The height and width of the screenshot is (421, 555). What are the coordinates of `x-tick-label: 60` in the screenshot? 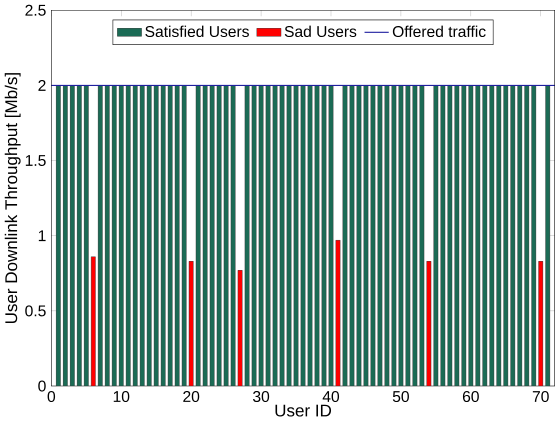 It's located at (470, 396).